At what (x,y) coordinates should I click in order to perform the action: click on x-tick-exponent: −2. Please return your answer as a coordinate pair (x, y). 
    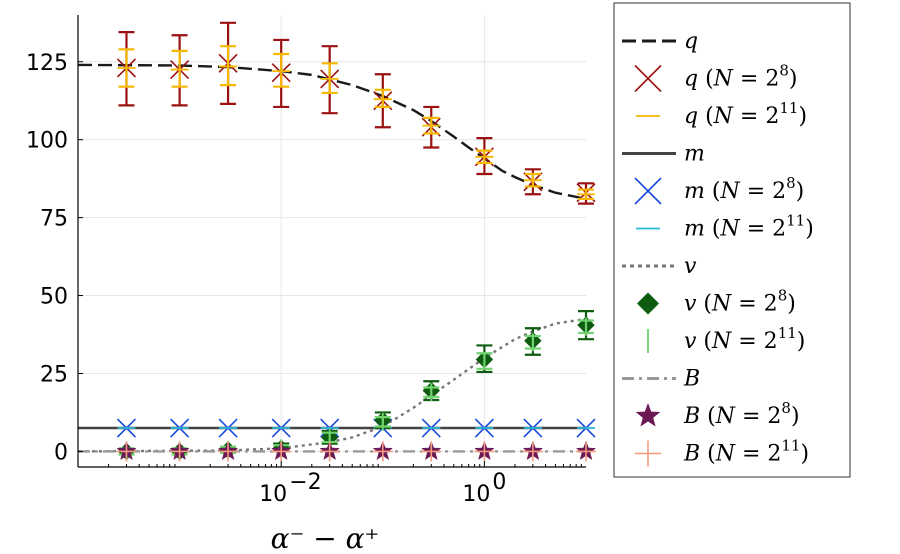
    Looking at the image, I should click on (305, 482).